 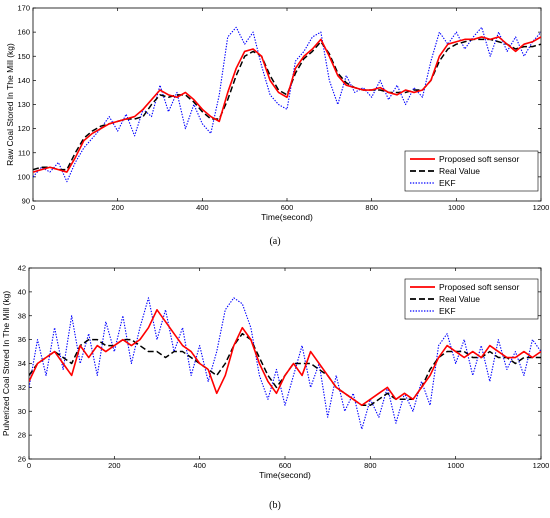 What do you see at coordinates (23, 56) in the screenshot?
I see `y-tick-label: 150` at bounding box center [23, 56].